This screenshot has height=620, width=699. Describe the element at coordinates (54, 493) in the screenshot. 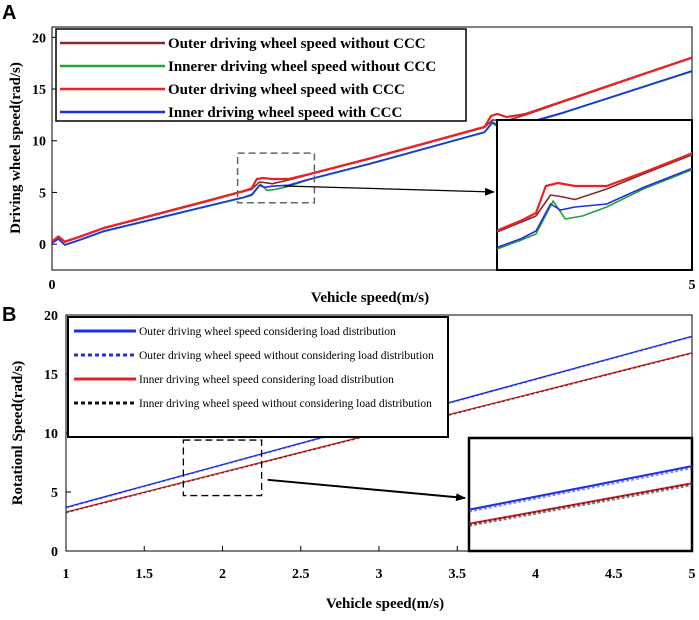

I see `panel-b-y-tick-label: 5` at that location.